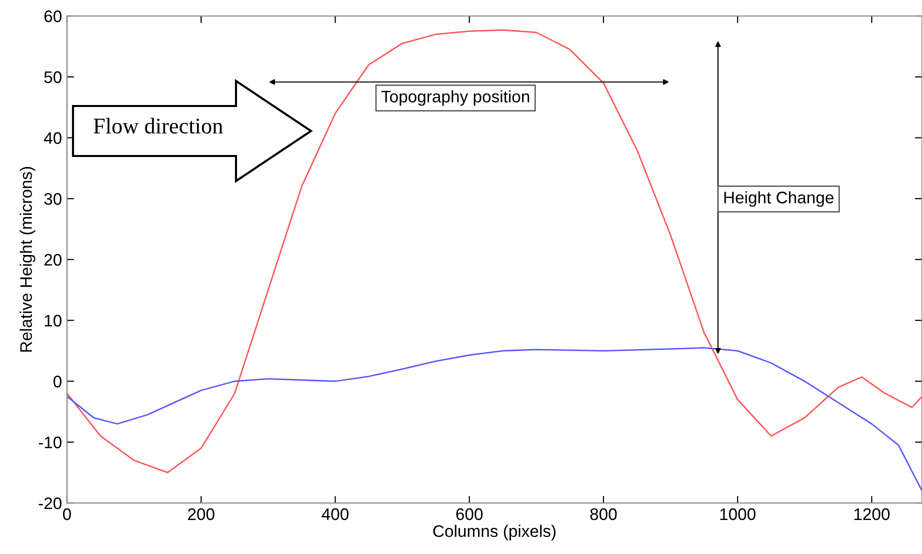  Describe the element at coordinates (50, 442) in the screenshot. I see `y-tick-label: -10` at that location.